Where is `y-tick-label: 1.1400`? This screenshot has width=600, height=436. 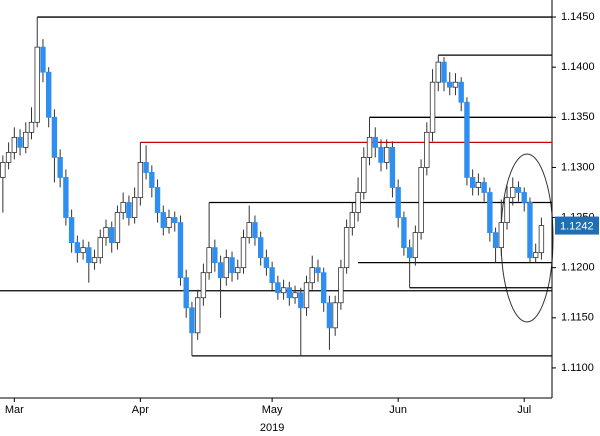
y-tick-label: 1.1400 is located at coordinates (578, 67).